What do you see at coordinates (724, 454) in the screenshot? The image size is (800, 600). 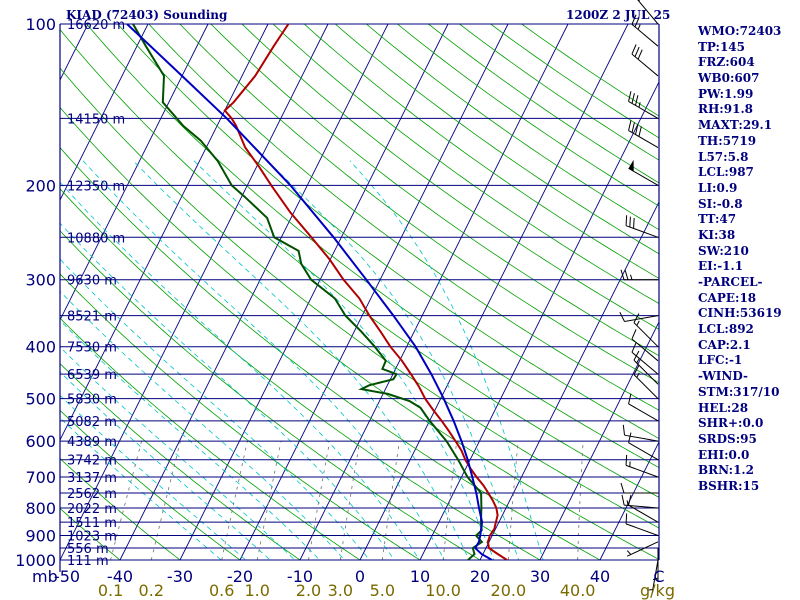 I see `stability-index-item: EHI:0.0` at bounding box center [724, 454].